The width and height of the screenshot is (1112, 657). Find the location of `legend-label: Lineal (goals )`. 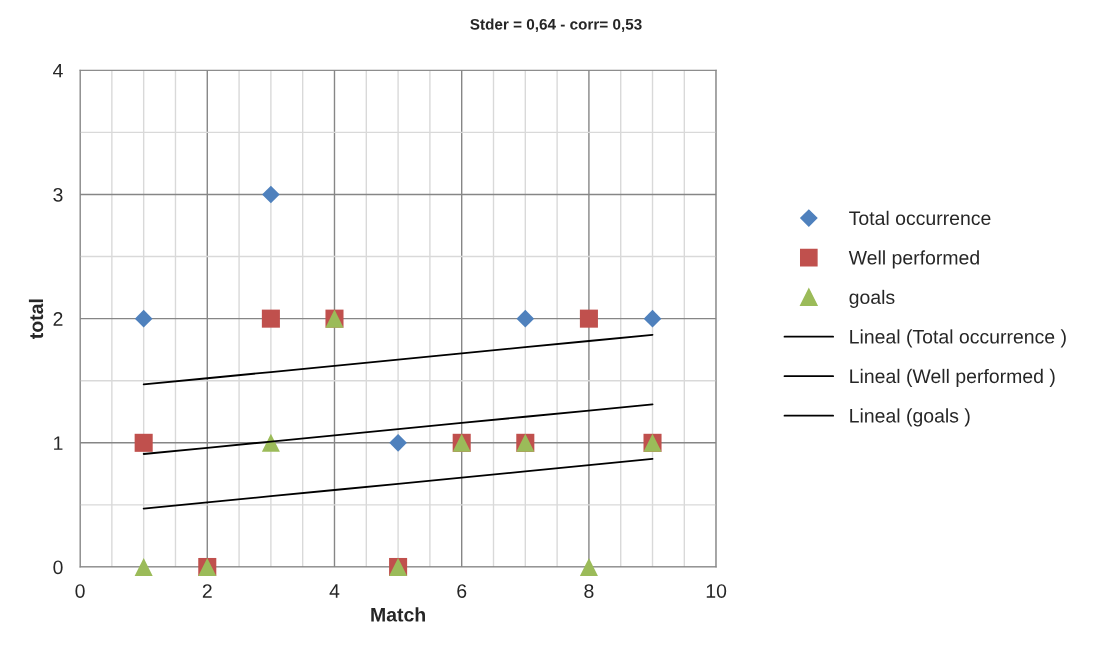

legend-label: Lineal (goals ) is located at coordinates (910, 417).